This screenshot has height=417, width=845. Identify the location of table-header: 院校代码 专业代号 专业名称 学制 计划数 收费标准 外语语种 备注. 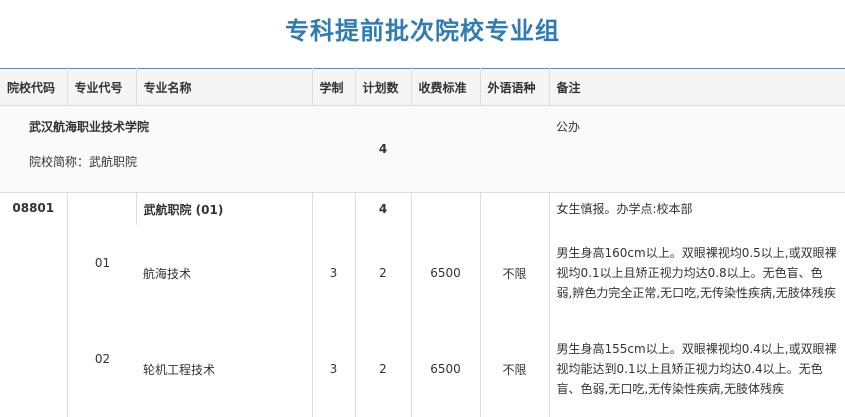
(422, 87).